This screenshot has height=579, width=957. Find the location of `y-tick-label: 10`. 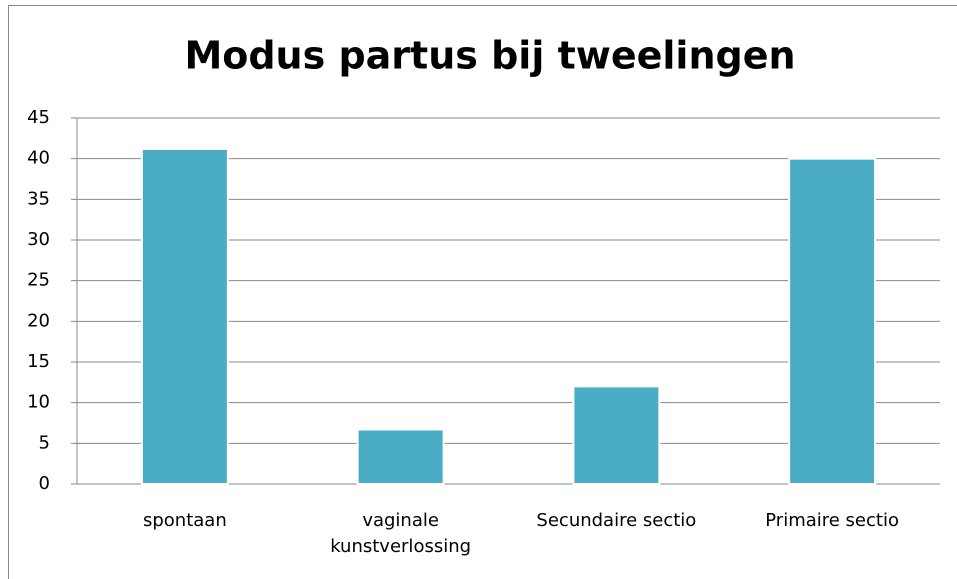

y-tick-label: 10 is located at coordinates (38, 402).